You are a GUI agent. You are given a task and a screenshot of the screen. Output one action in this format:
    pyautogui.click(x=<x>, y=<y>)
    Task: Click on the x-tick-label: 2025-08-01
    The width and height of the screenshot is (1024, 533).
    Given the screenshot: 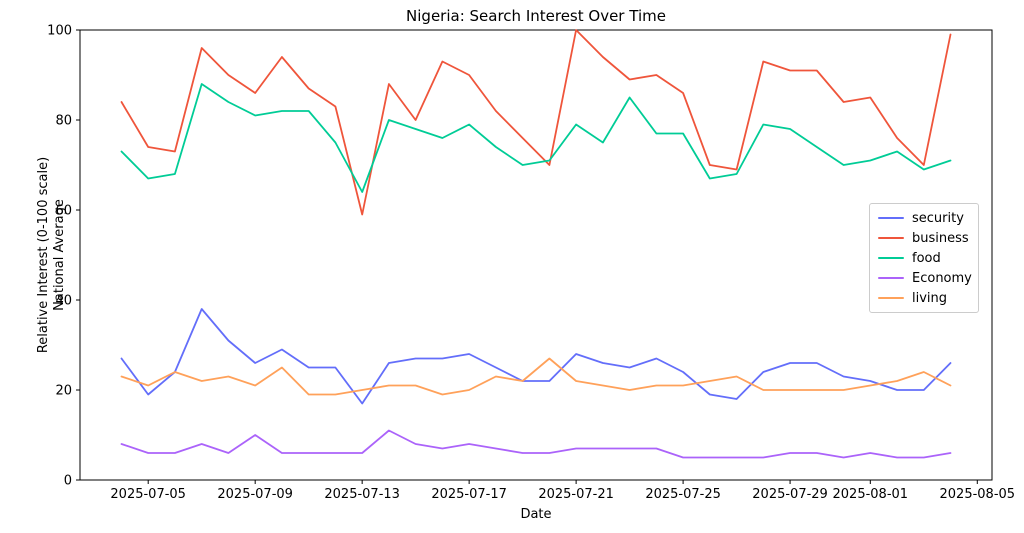 What is the action you would take?
    pyautogui.click(x=871, y=494)
    